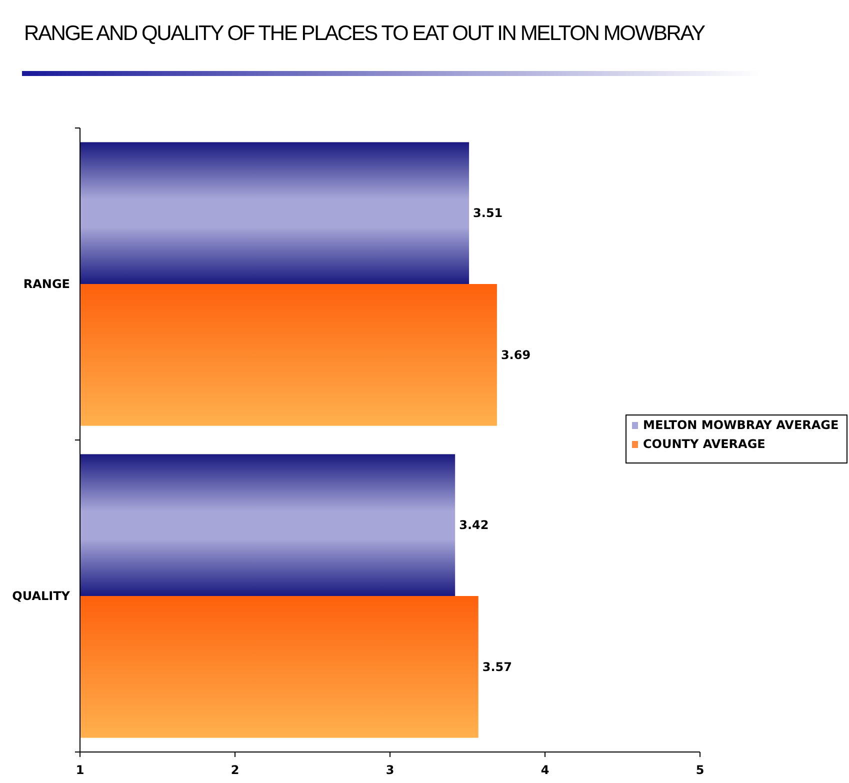 The image size is (849, 783). What do you see at coordinates (497, 667) in the screenshot?
I see `data-label: 3.57` at bounding box center [497, 667].